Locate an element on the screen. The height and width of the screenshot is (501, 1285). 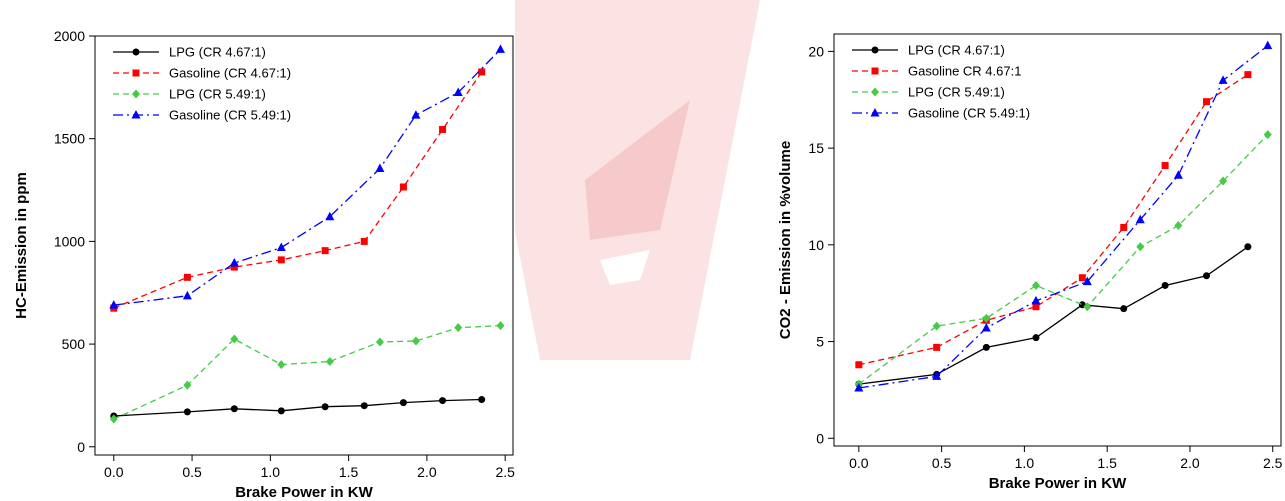
y-tick-label: 15 is located at coordinates (816, 148).